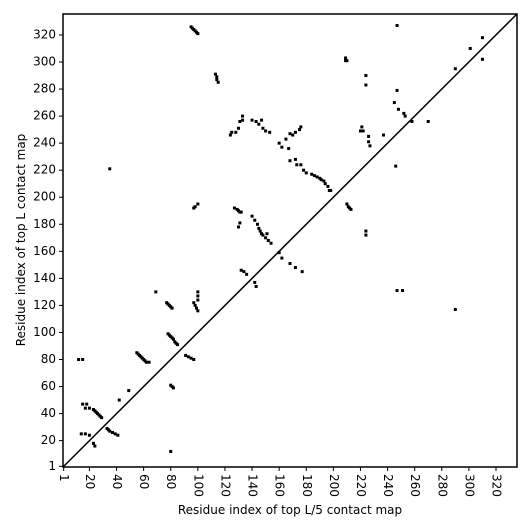 The height and width of the screenshot is (531, 531). What do you see at coordinates (44, 170) in the screenshot?
I see `y-tick-label: 220` at bounding box center [44, 170].